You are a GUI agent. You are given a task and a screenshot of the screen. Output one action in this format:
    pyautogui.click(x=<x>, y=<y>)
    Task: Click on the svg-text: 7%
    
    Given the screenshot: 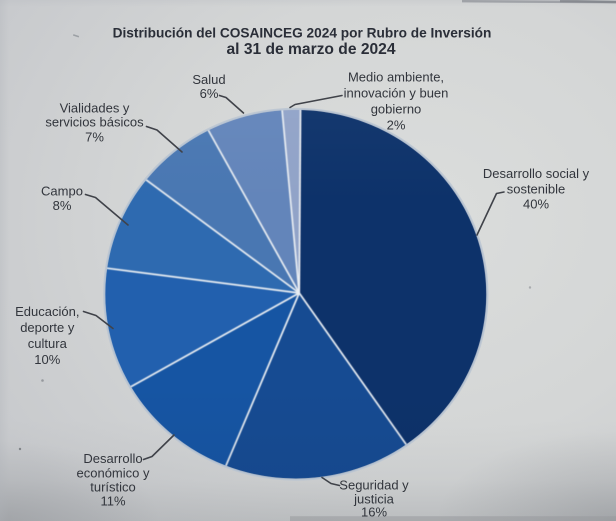 What is the action you would take?
    pyautogui.click(x=94, y=137)
    